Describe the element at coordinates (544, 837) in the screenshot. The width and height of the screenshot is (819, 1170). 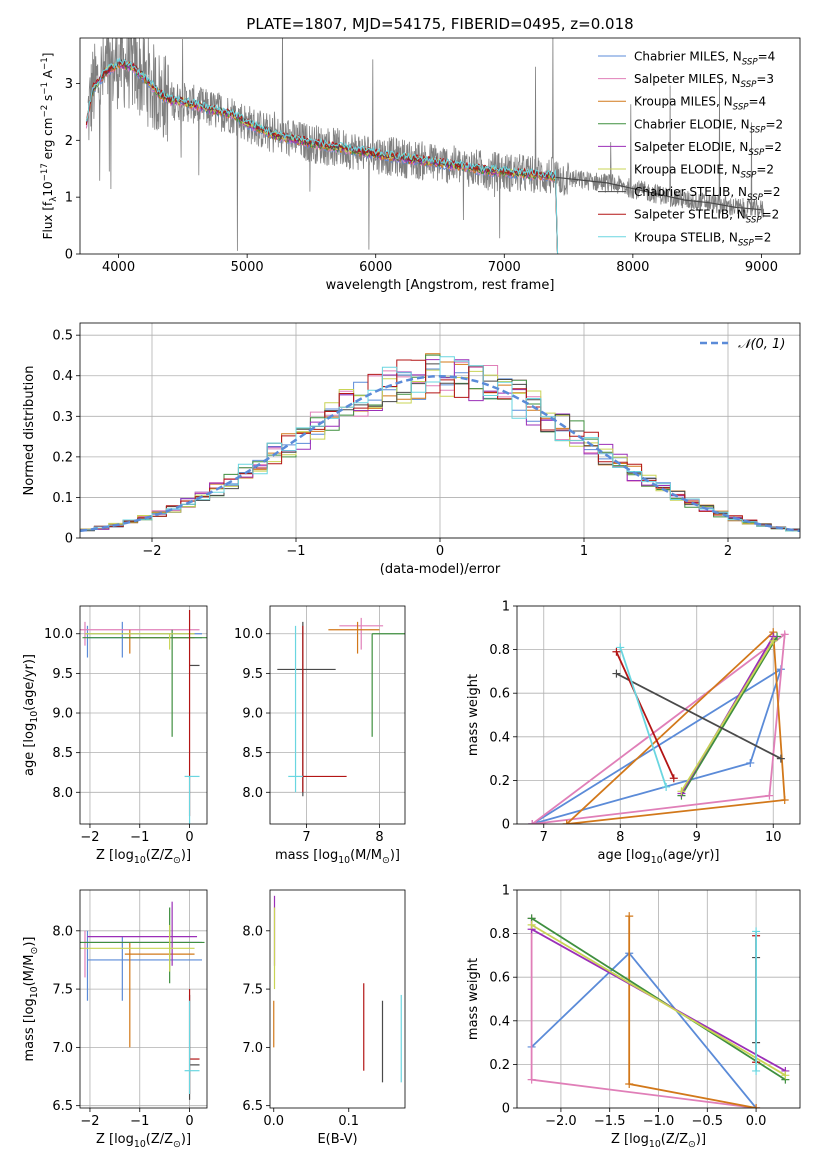
I see `x-tick-label: 7` at that location.